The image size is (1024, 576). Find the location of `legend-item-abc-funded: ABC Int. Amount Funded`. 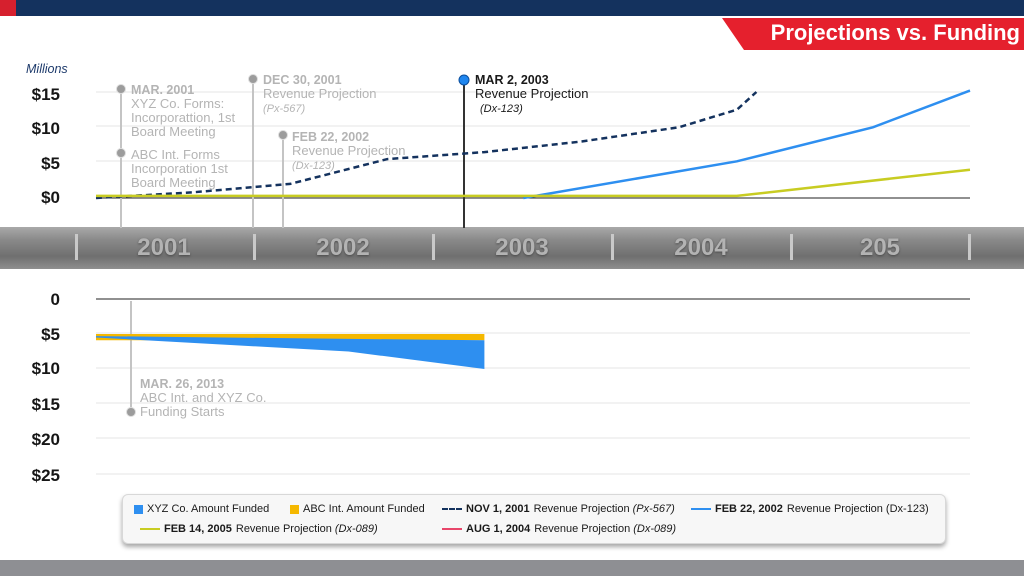

legend-item-abc-funded: ABC Int. Amount Funded is located at coordinates (357, 509).